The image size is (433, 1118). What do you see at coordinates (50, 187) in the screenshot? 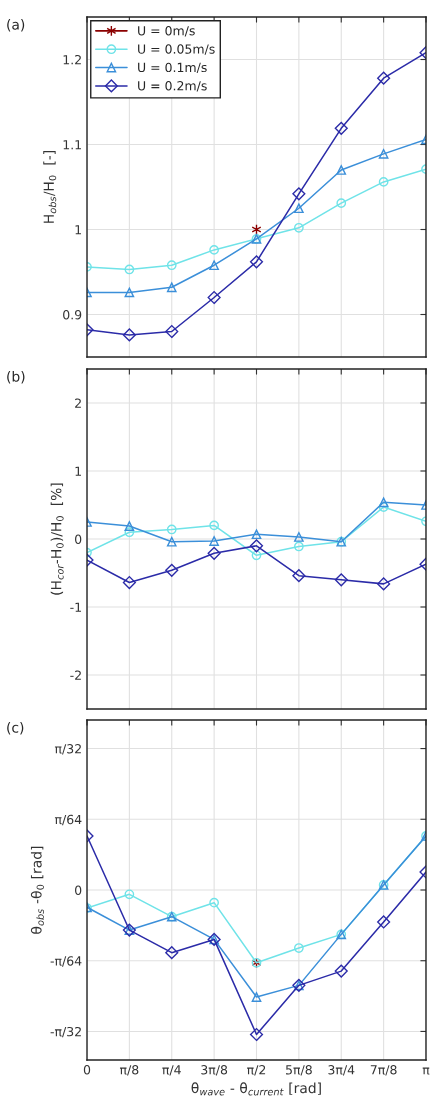
I see `y-axis-title: H$_{obs}$/H$_{0}$ [-]` at bounding box center [50, 187].